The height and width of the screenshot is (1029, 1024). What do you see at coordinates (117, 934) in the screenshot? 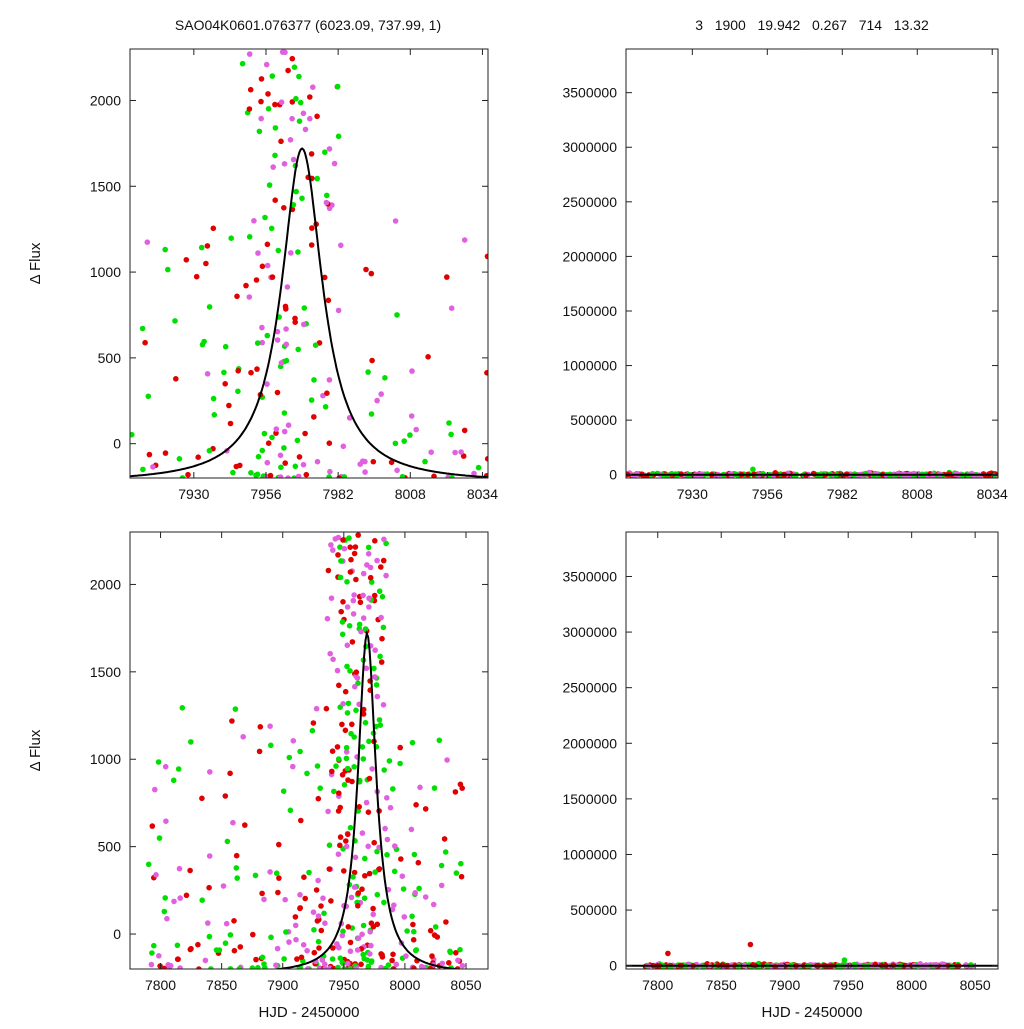
I see `y-tick-label: 0` at bounding box center [117, 934].